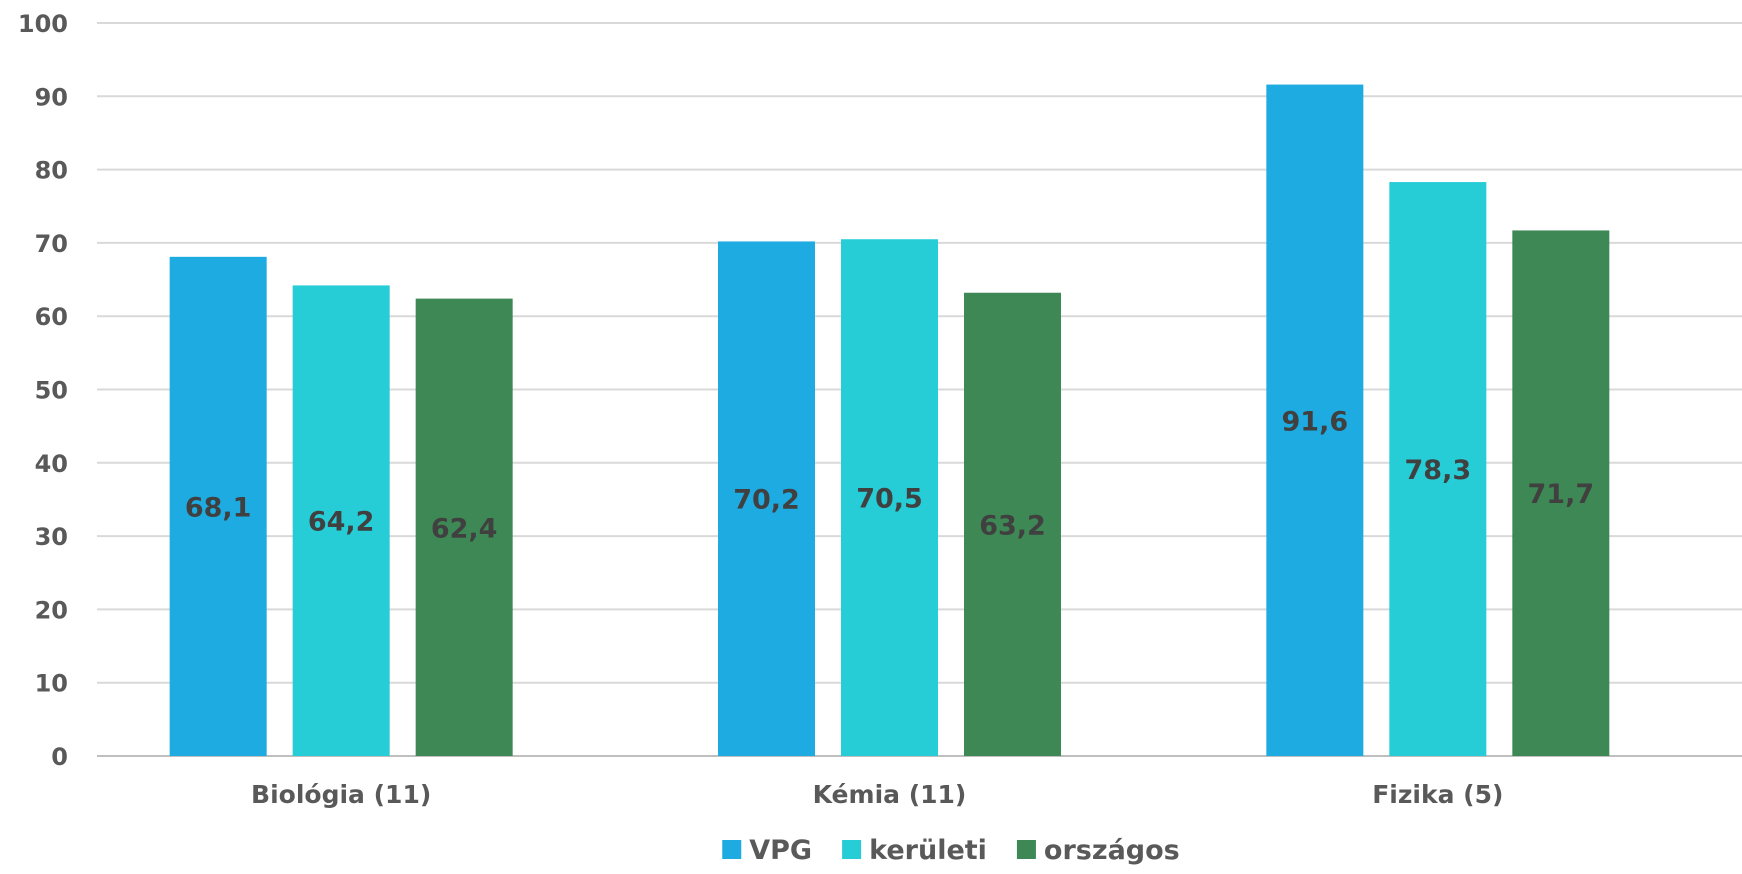 The image size is (1742, 874). I want to click on data-label: 63,2, so click(1012, 525).